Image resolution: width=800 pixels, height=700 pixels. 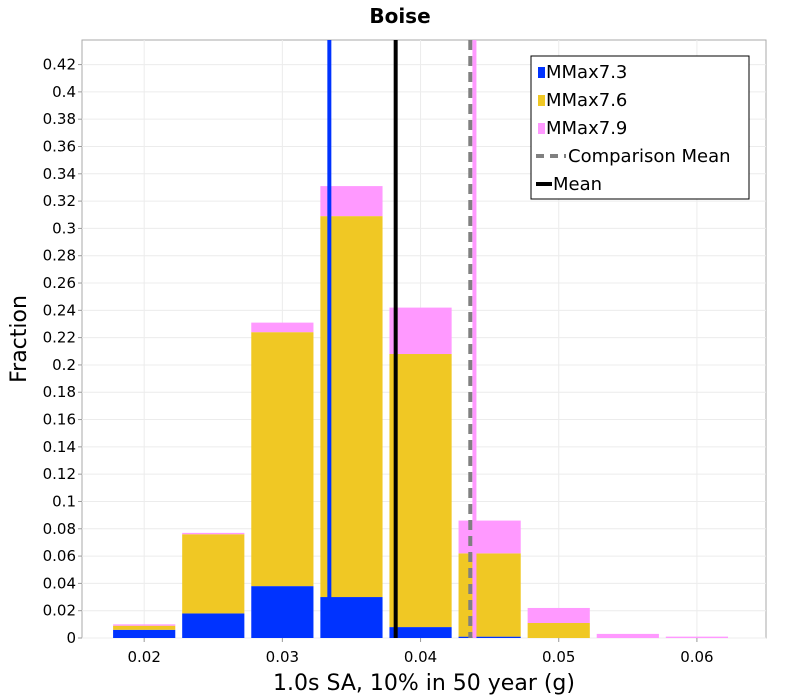 What do you see at coordinates (59, 392) in the screenshot?
I see `y-tick-label: 0.18` at bounding box center [59, 392].